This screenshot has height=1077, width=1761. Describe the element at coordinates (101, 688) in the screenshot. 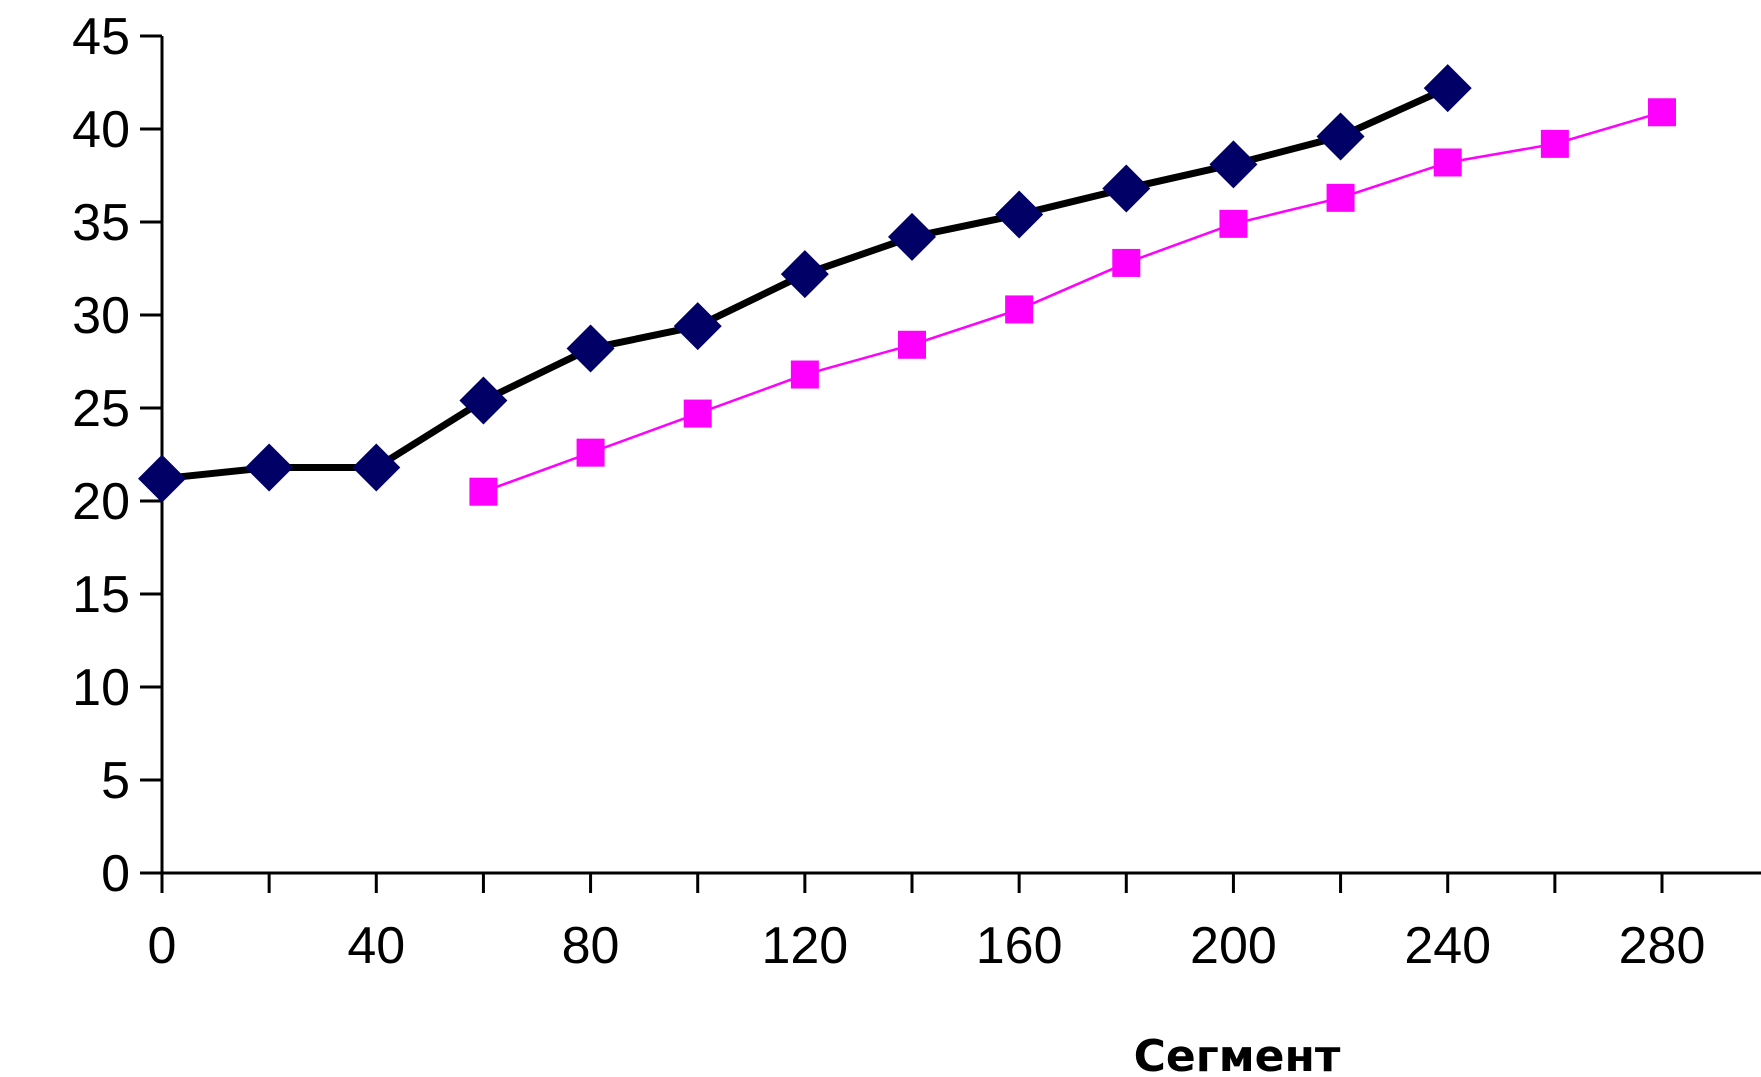

I see `y-tick-label: 10` at that location.